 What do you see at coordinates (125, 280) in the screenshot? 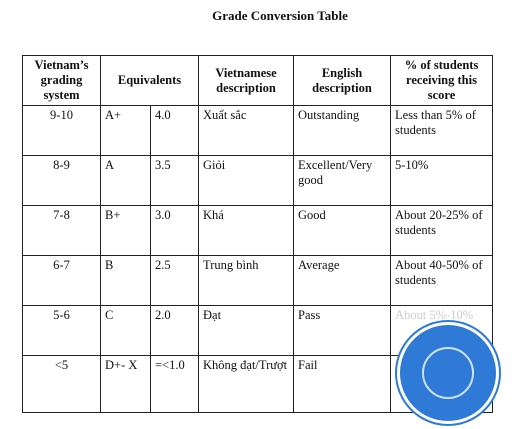
I see `table-cell: B` at bounding box center [125, 280].